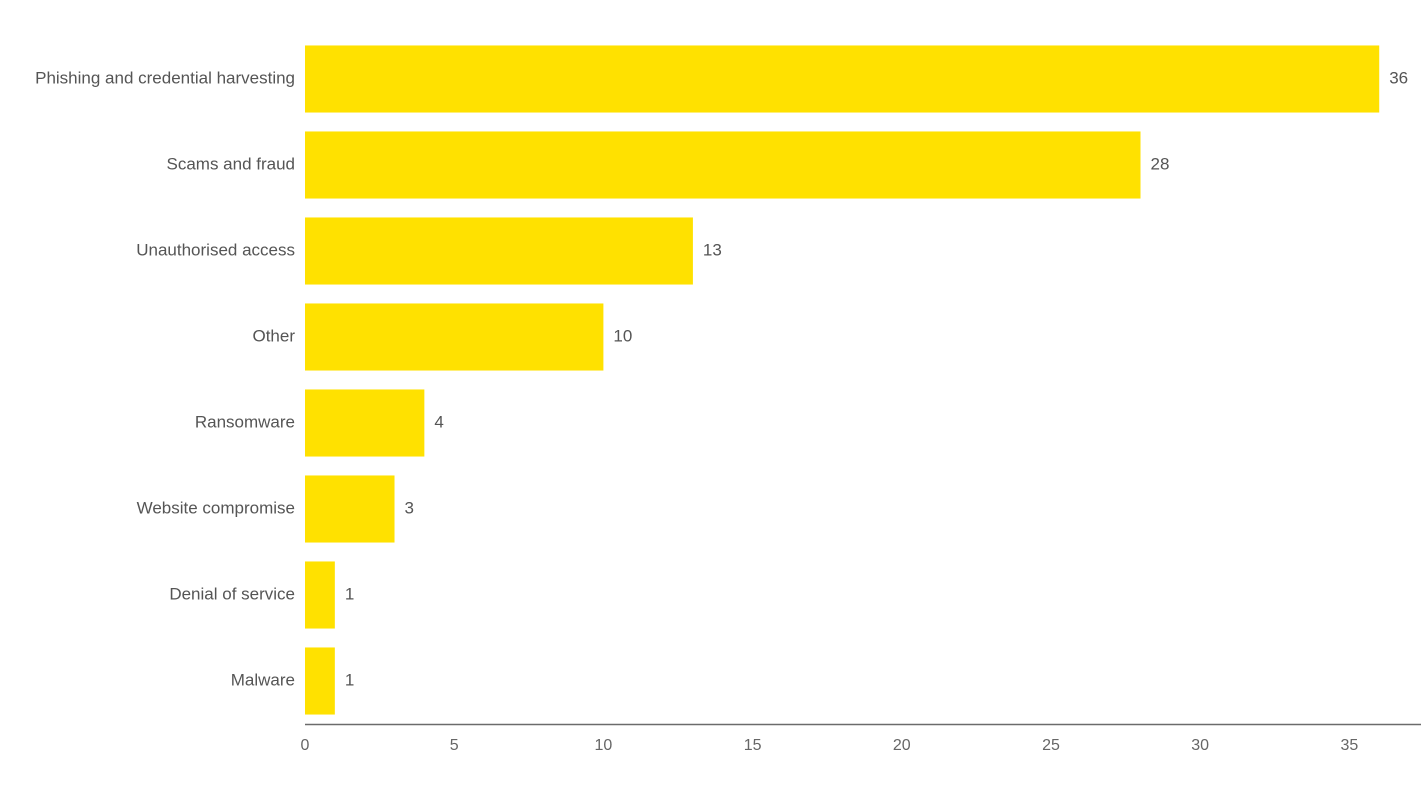 This screenshot has width=1421, height=797. Describe the element at coordinates (438, 421) in the screenshot. I see `value-label: 4` at that location.